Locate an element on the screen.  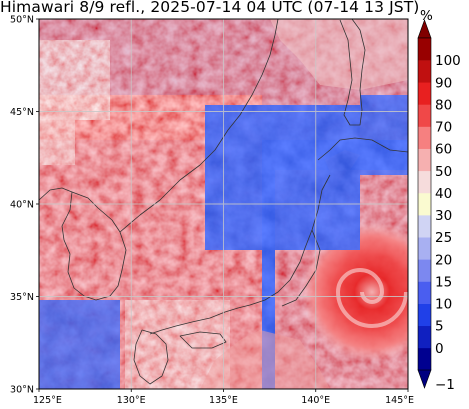
colorbar-tick-label: 20 is located at coordinates (443, 260).